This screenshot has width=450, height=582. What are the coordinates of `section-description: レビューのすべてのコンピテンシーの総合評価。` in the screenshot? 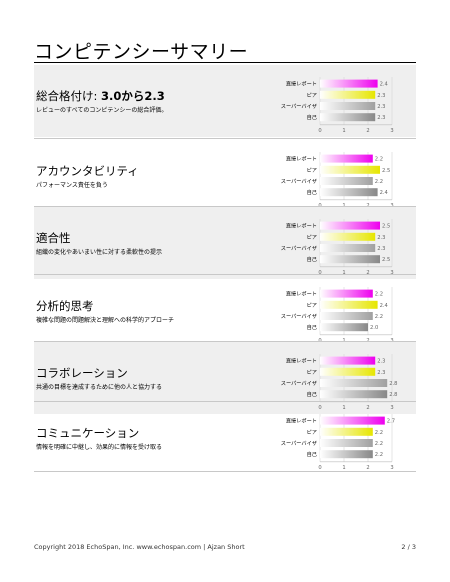 It's located at (102, 110).